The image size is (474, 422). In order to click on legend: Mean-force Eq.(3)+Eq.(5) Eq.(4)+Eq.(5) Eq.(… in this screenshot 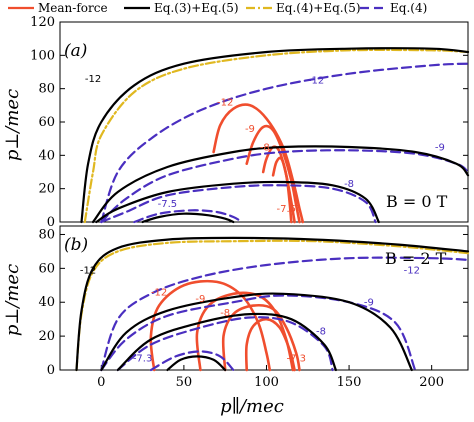, I will do `click(217, 8)`.